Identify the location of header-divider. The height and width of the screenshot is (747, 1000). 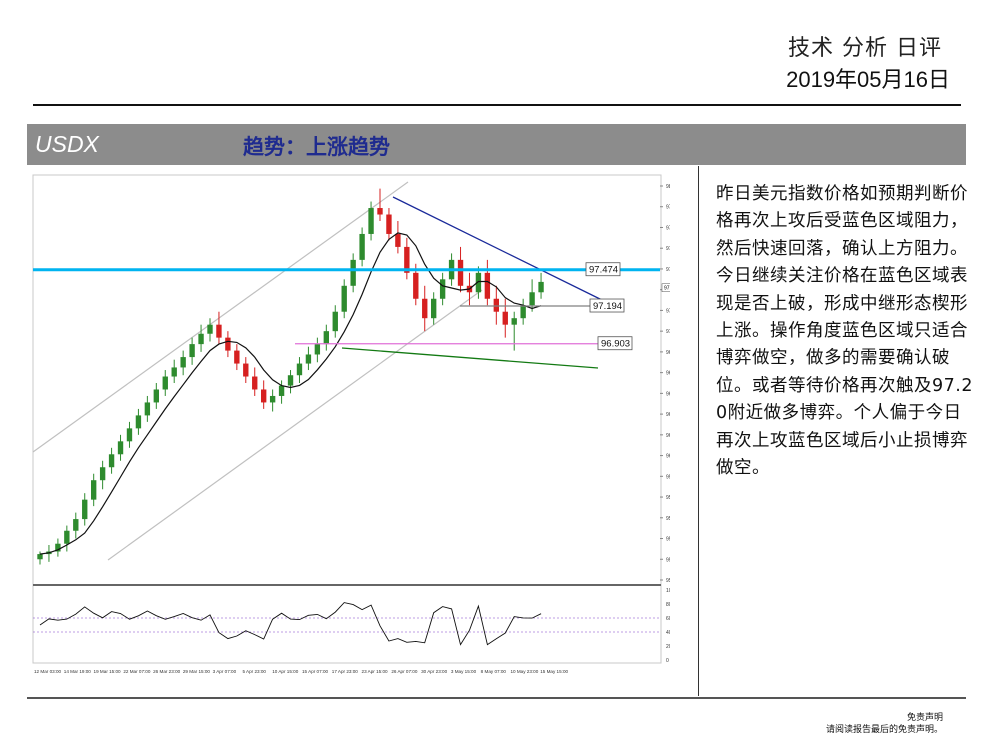
(497, 105).